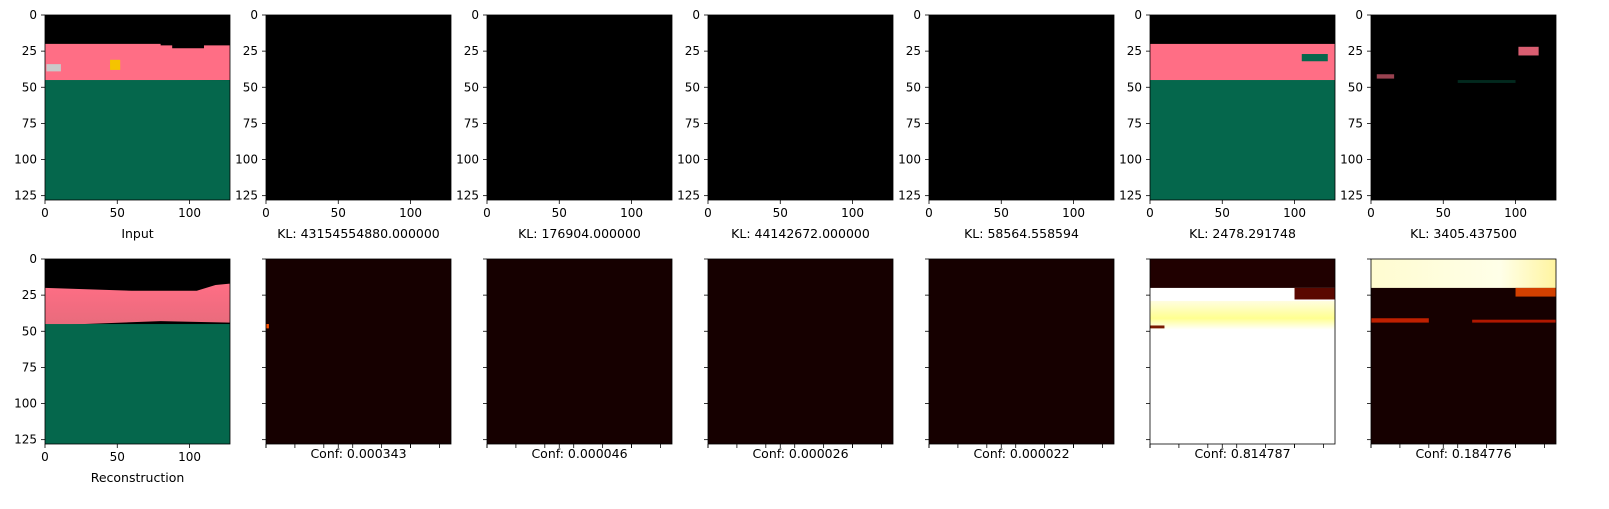 The image size is (1609, 509). I want to click on faint-pink-blob, so click(1528, 51).